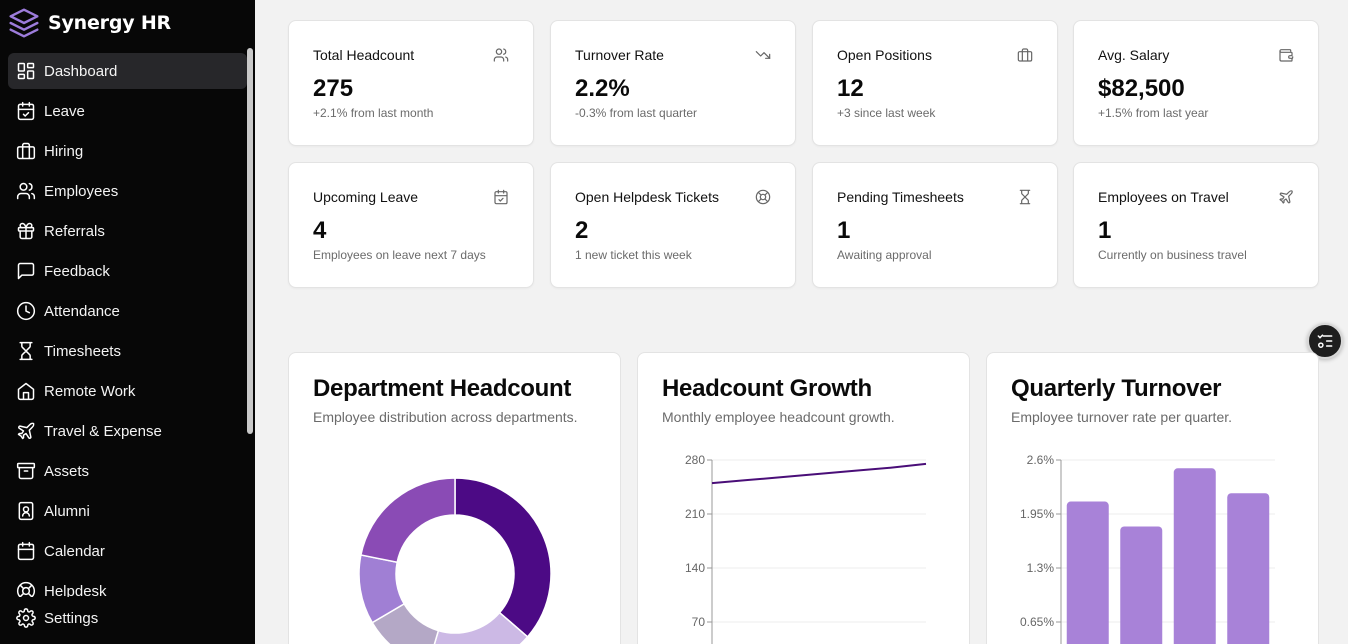 This screenshot has height=644, width=1348. I want to click on sidebar-item-label: Calendar, so click(74, 551).